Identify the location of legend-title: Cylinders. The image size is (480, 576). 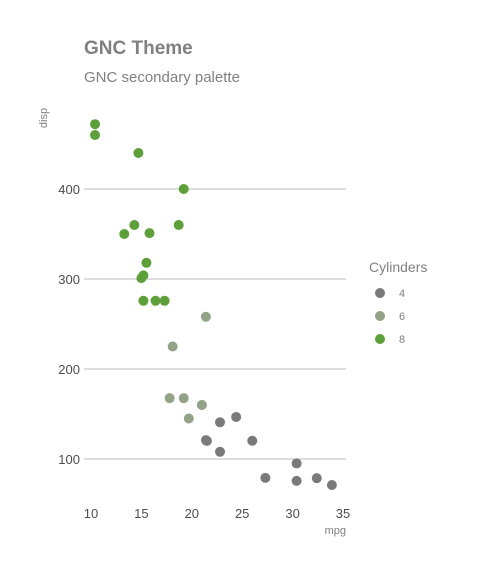
(398, 267).